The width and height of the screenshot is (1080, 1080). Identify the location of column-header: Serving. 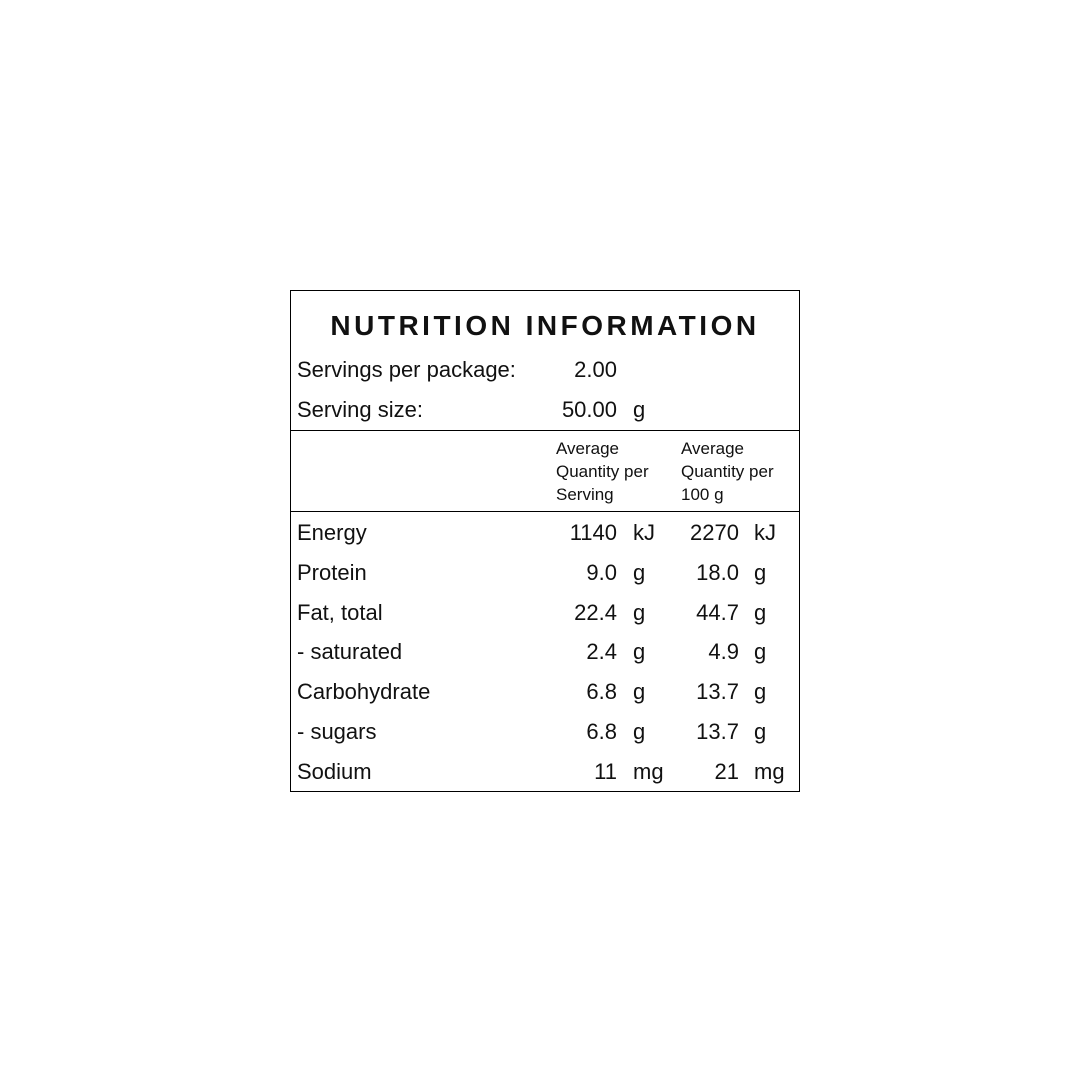
(585, 494).